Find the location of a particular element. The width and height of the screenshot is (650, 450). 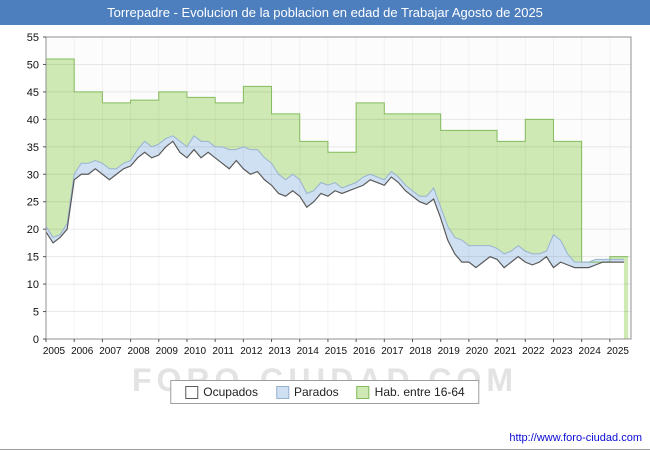

legend-item-hab: Hab. entre 16-64 is located at coordinates (410, 392).